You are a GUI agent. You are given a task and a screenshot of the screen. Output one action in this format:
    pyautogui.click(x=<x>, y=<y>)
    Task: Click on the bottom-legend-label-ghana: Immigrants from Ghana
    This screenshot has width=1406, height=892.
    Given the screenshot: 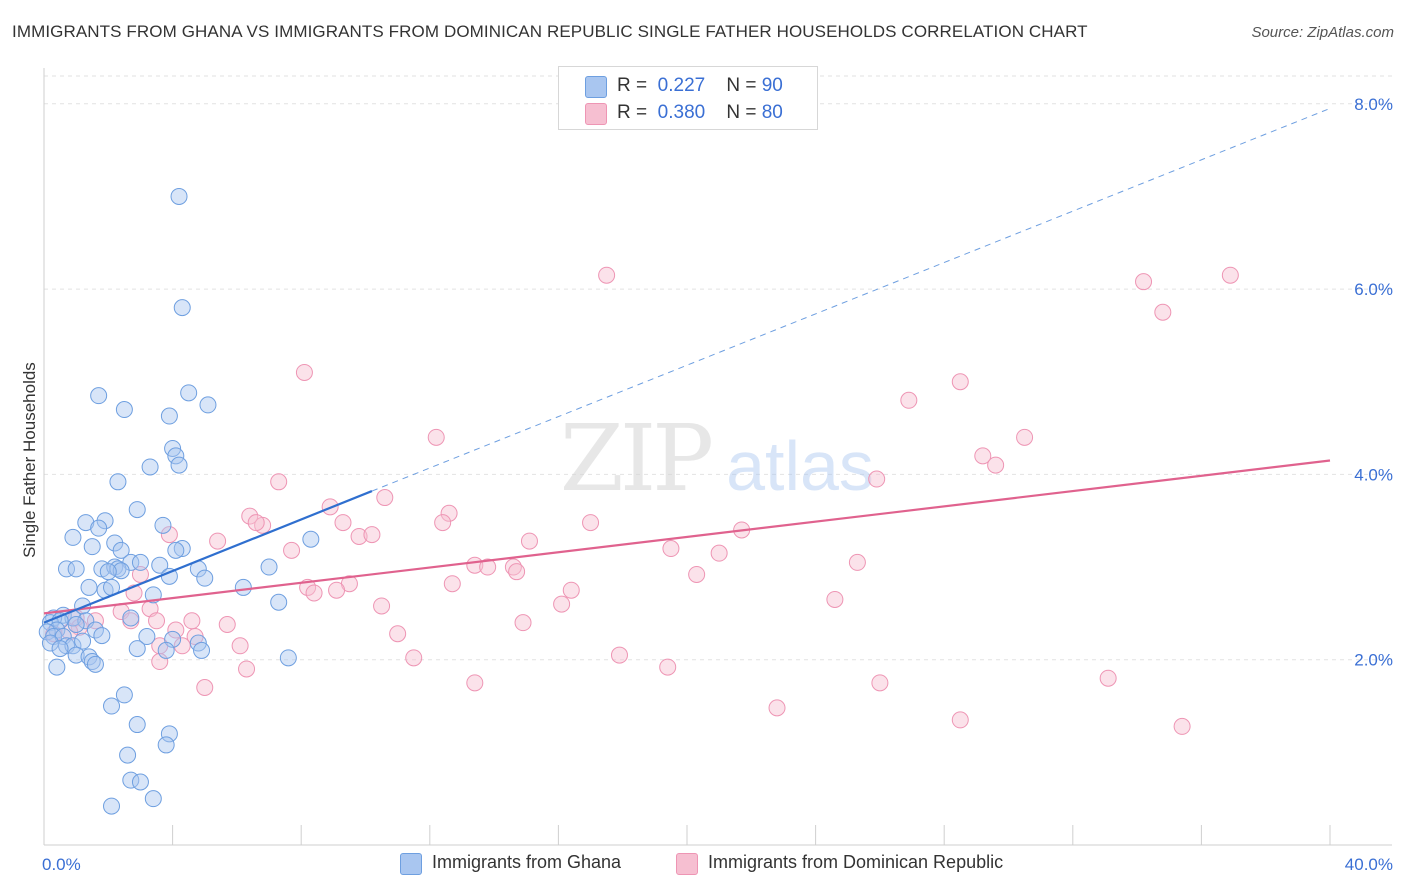 What is the action you would take?
    pyautogui.click(x=527, y=862)
    